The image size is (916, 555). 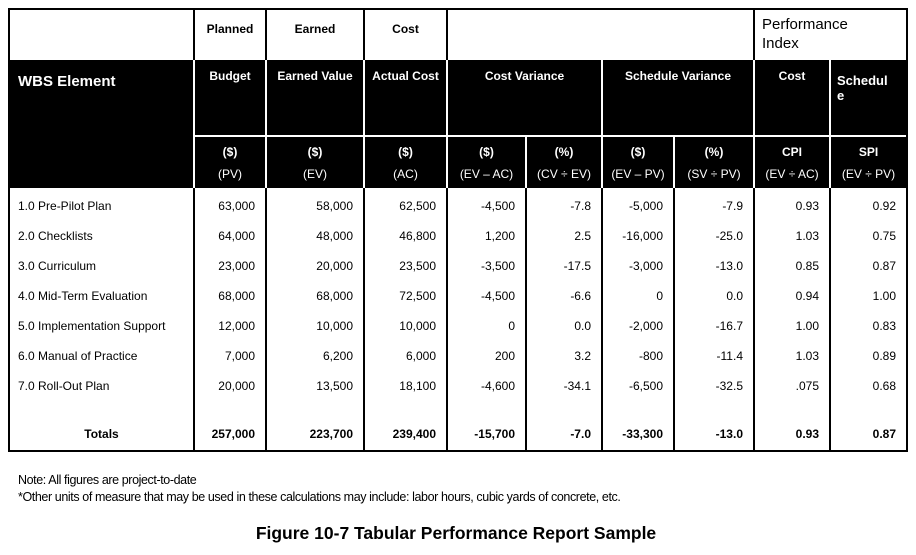 I want to click on totals-label: Totals, so click(x=102, y=424).